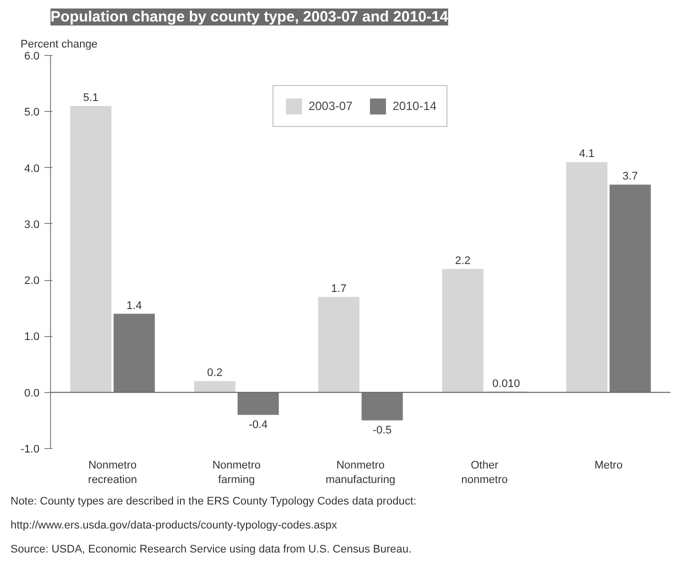 The height and width of the screenshot is (566, 695). Describe the element at coordinates (586, 154) in the screenshot. I see `data-label: 4.1` at that location.